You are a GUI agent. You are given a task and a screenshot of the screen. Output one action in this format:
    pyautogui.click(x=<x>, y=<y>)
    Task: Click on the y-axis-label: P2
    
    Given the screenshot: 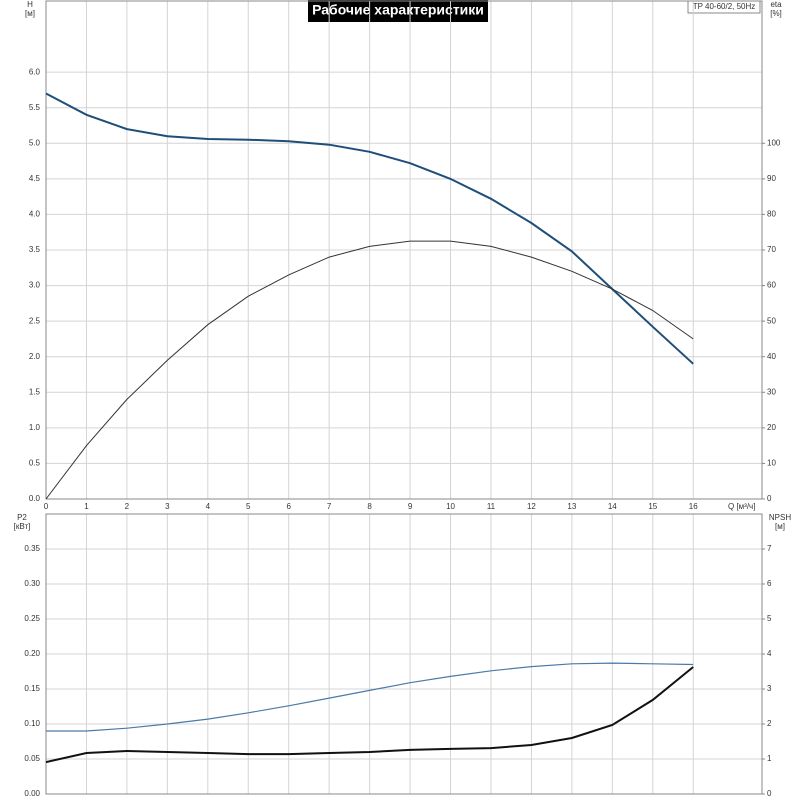 What is the action you would take?
    pyautogui.click(x=22, y=517)
    